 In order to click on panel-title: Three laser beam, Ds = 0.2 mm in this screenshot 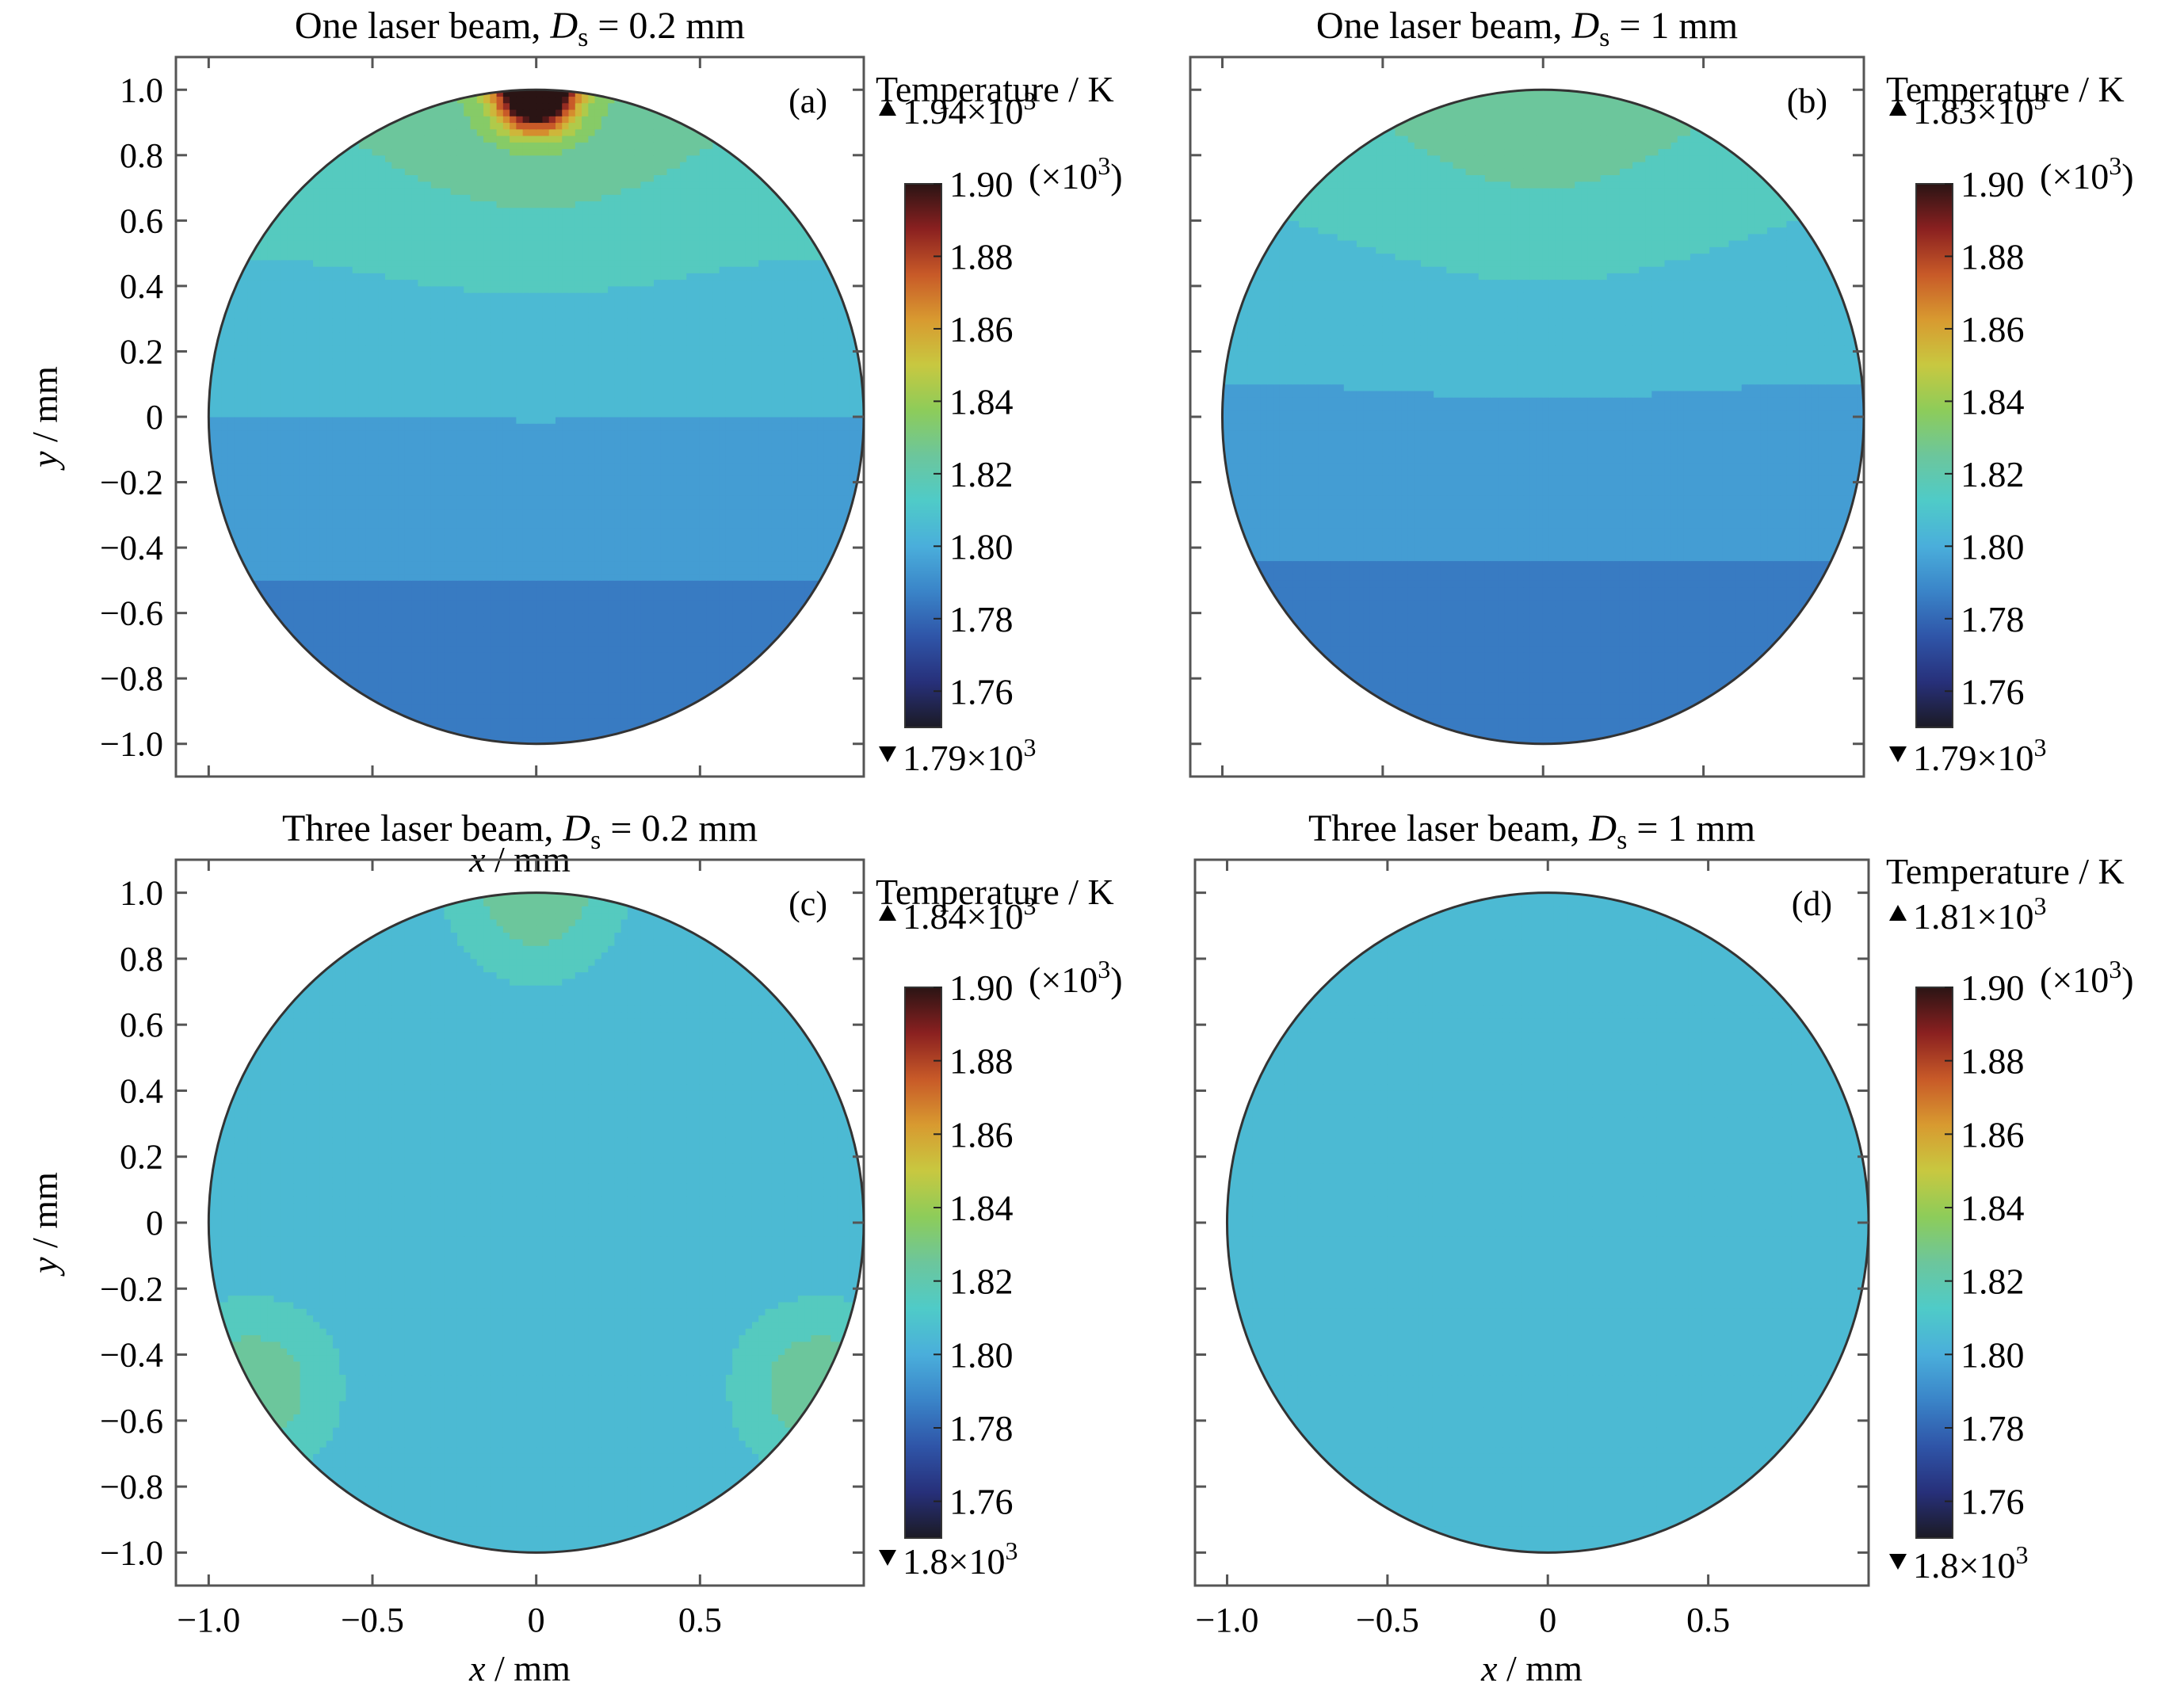, I will do `click(520, 831)`.